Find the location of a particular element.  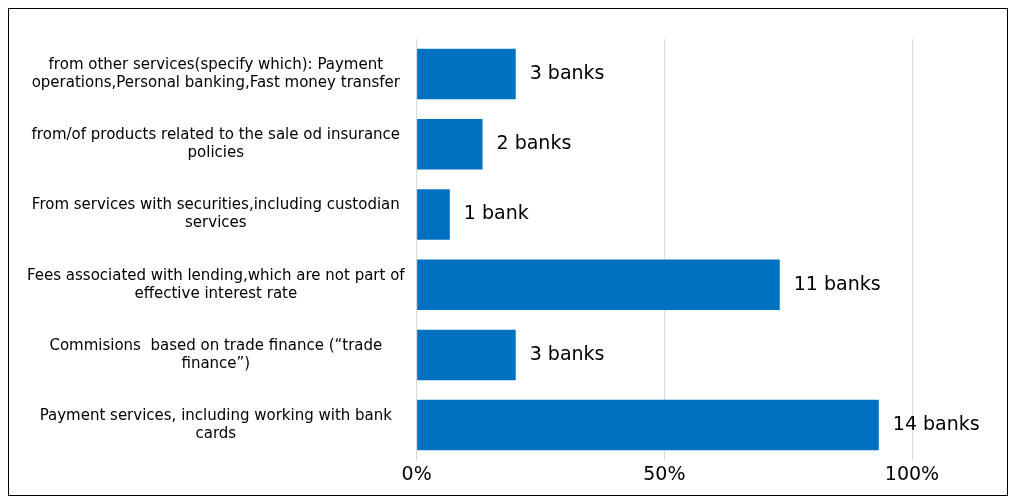

x-tick-label: 0% is located at coordinates (416, 472).